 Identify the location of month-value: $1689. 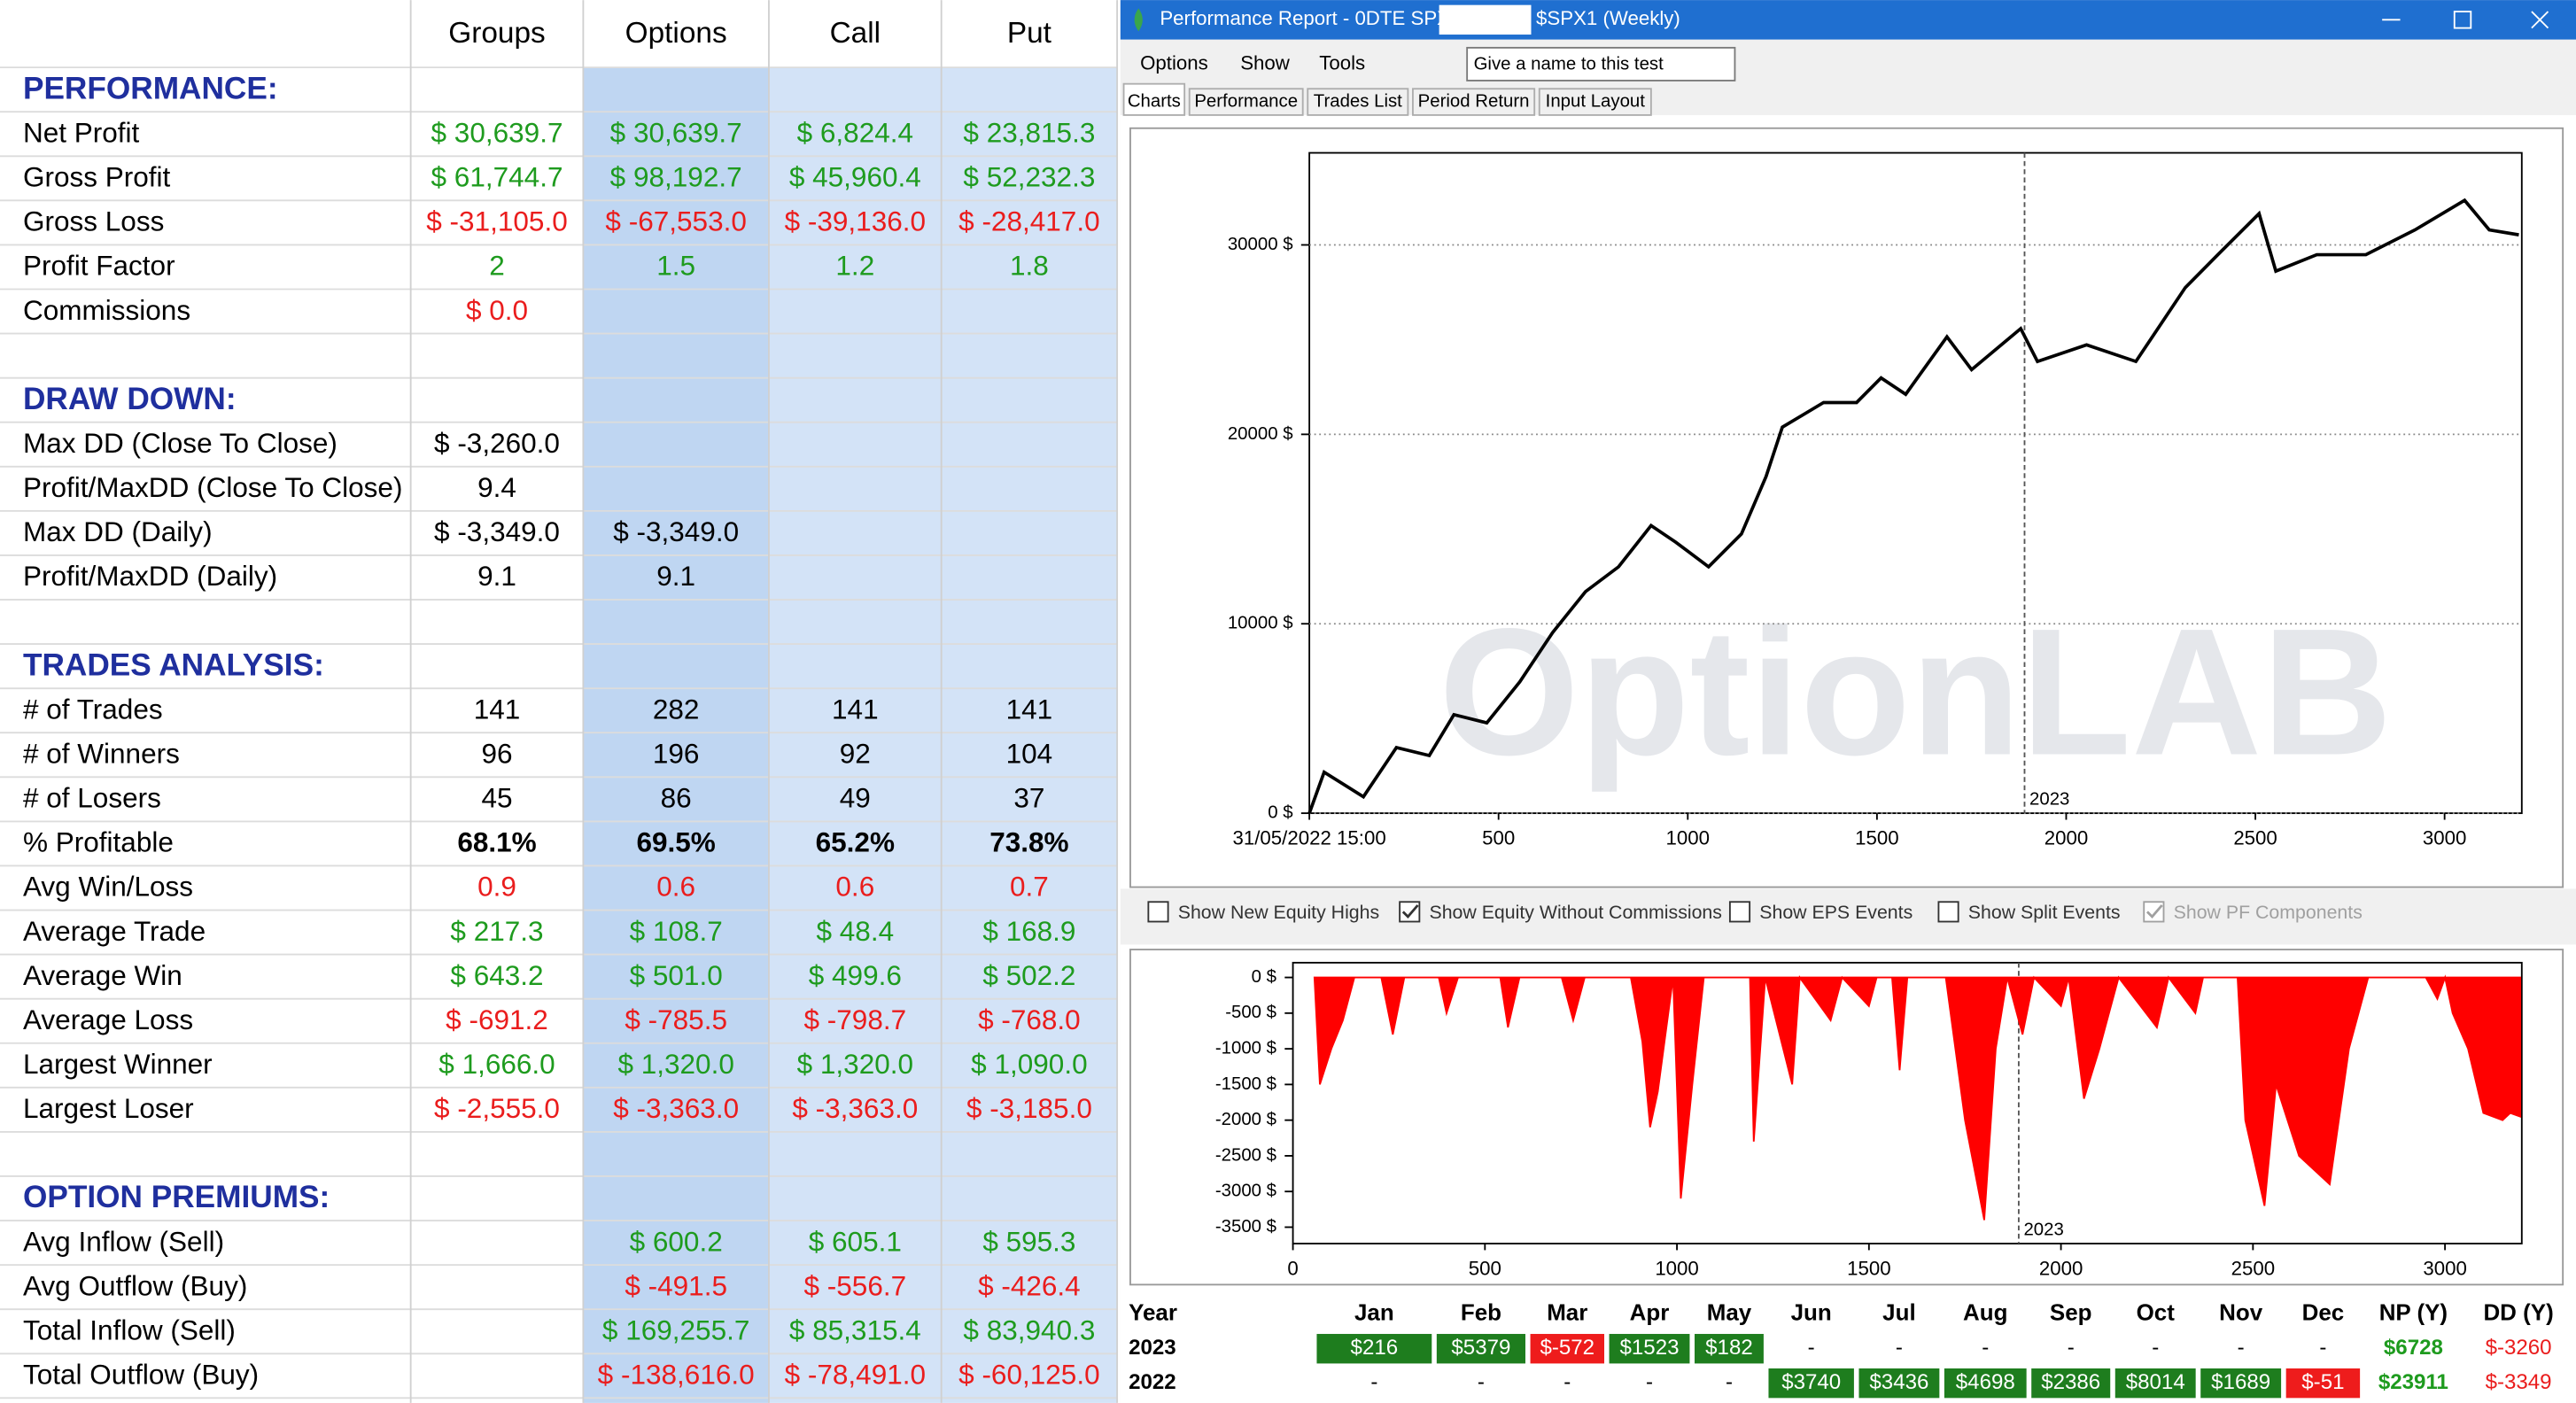
(2240, 1382).